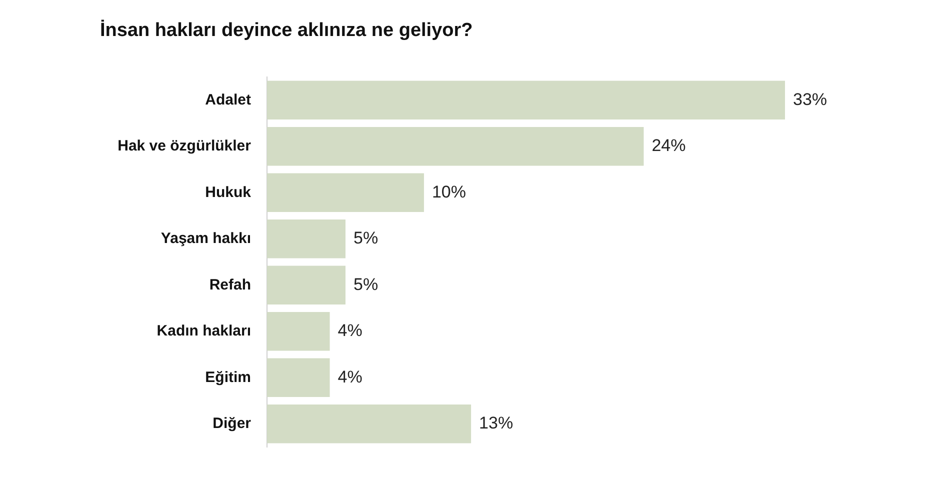  I want to click on chart-title: İnsan hakları deyince aklınıza ne geliyor?, so click(286, 30).